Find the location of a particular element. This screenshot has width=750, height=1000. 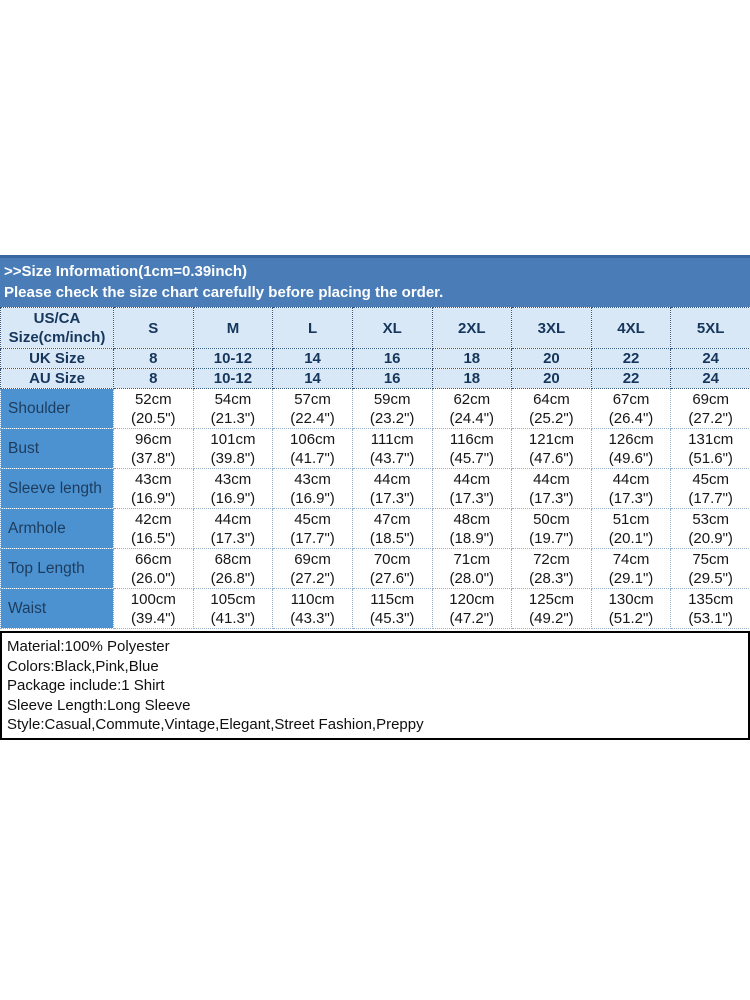

measurement-cell: 135cm (53.1") is located at coordinates (710, 608).